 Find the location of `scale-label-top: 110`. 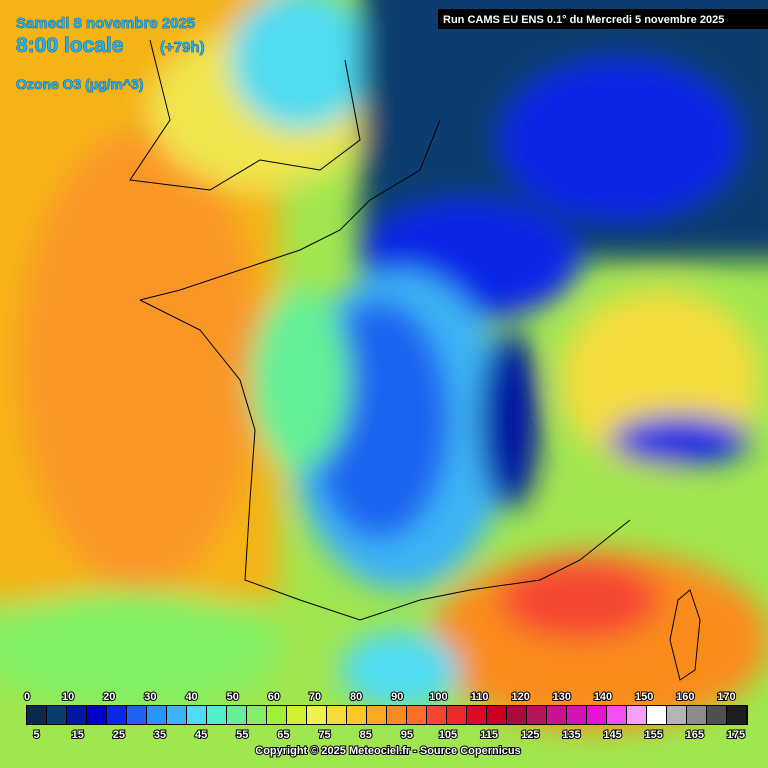

scale-label-top: 110 is located at coordinates (480, 697).